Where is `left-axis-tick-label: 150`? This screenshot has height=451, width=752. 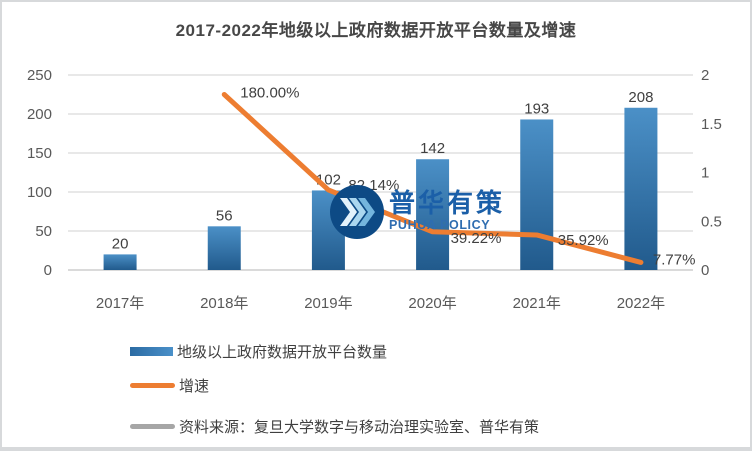 left-axis-tick-label: 150 is located at coordinates (39, 153).